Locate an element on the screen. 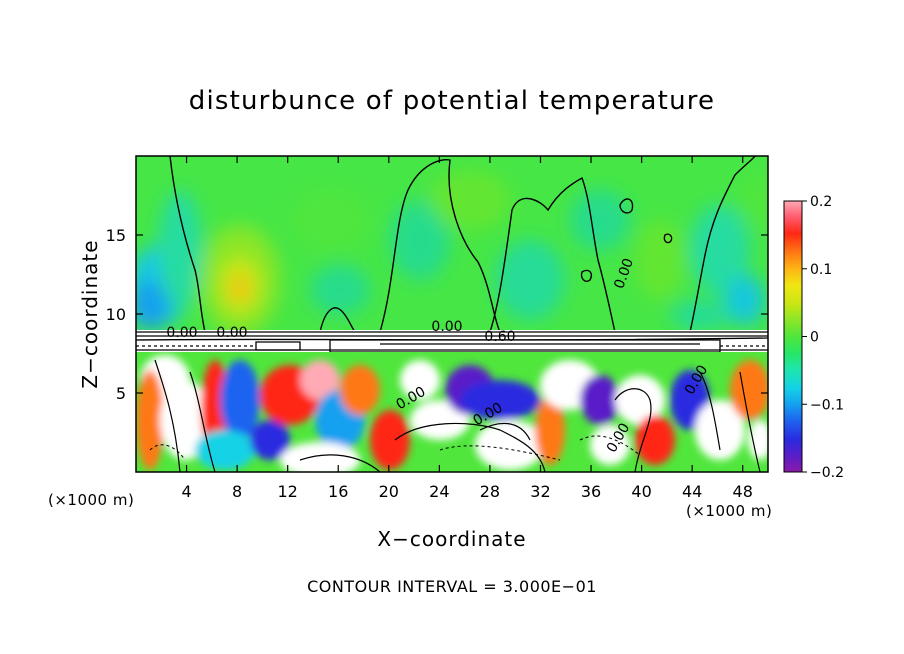 This screenshot has height=654, width=904. x-tick-label: 16 is located at coordinates (338, 491).